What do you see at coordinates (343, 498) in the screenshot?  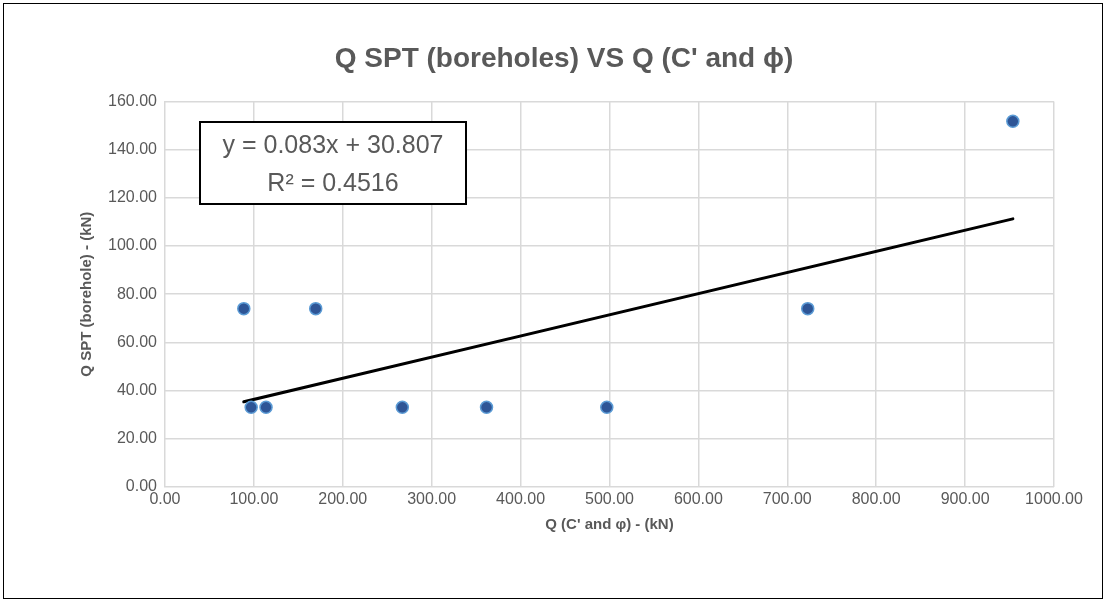 I see `x-tick-label: 200.00` at bounding box center [343, 498].